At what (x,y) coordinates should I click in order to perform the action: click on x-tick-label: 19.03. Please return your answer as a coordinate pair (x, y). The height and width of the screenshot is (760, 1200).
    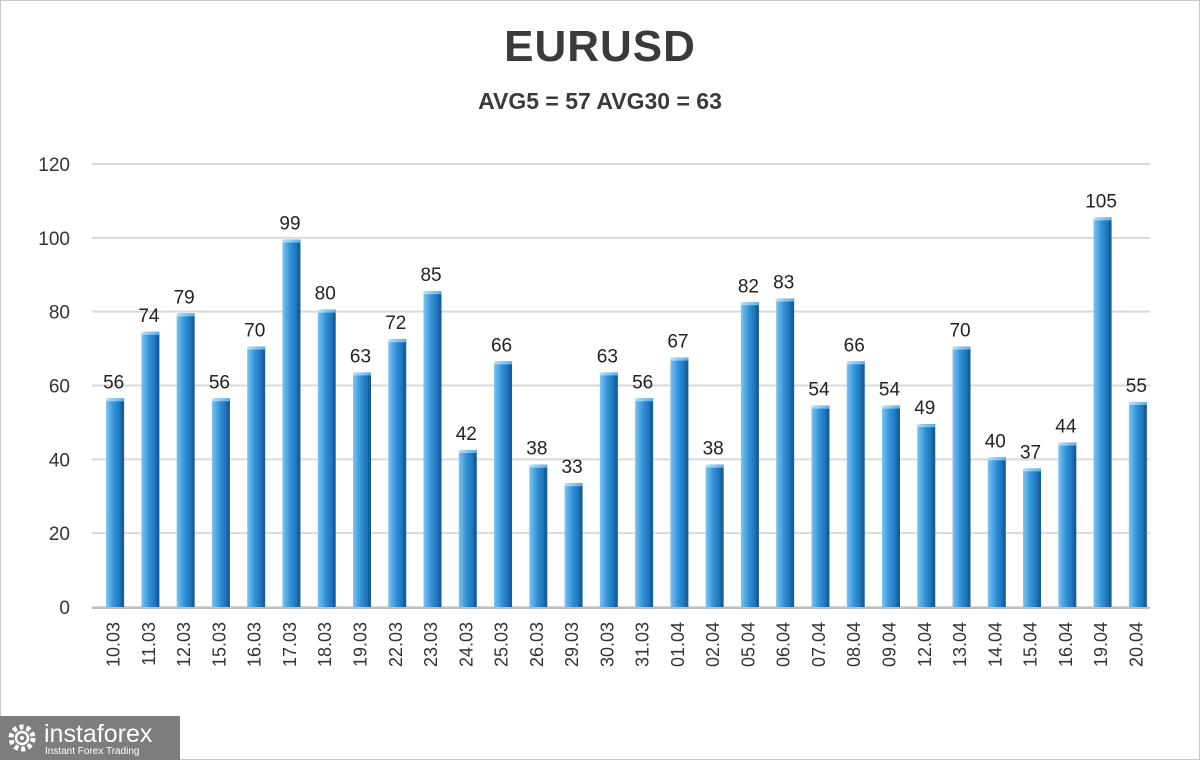
    Looking at the image, I should click on (361, 644).